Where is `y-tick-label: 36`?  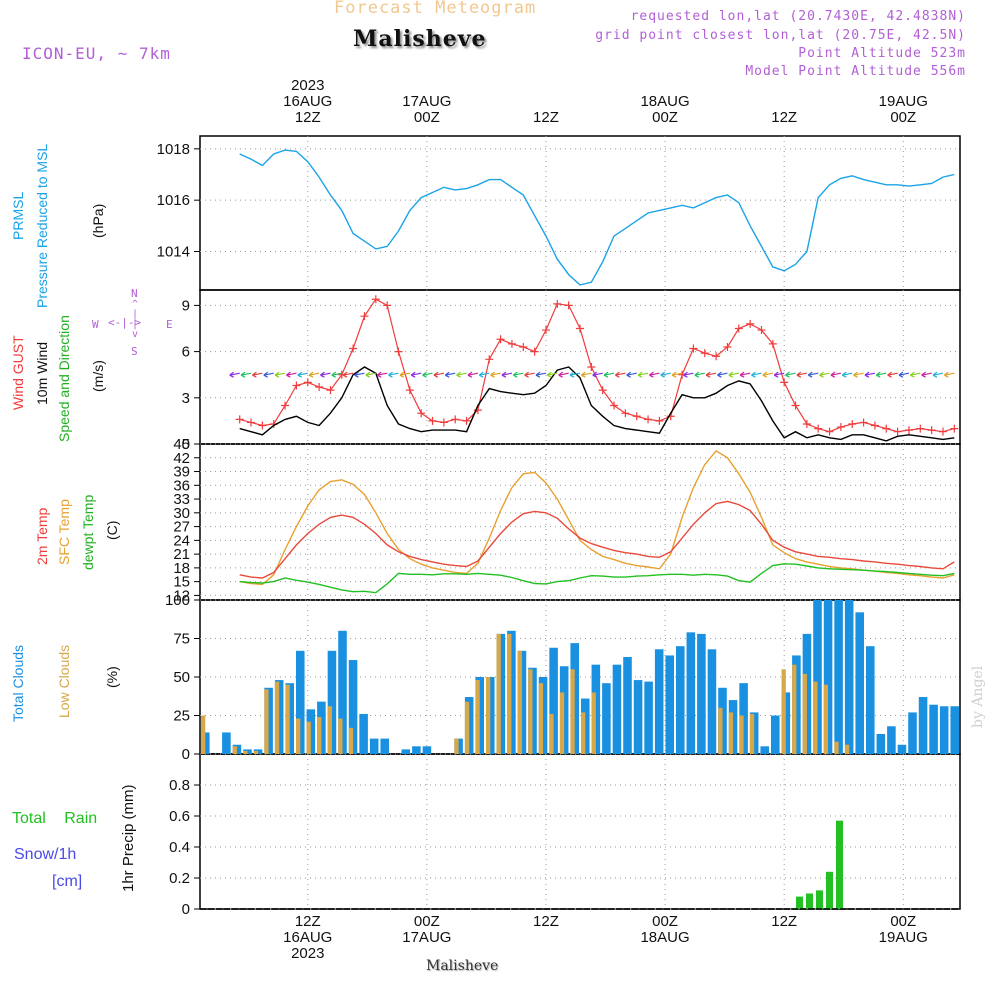
y-tick-label: 36 is located at coordinates (181, 485).